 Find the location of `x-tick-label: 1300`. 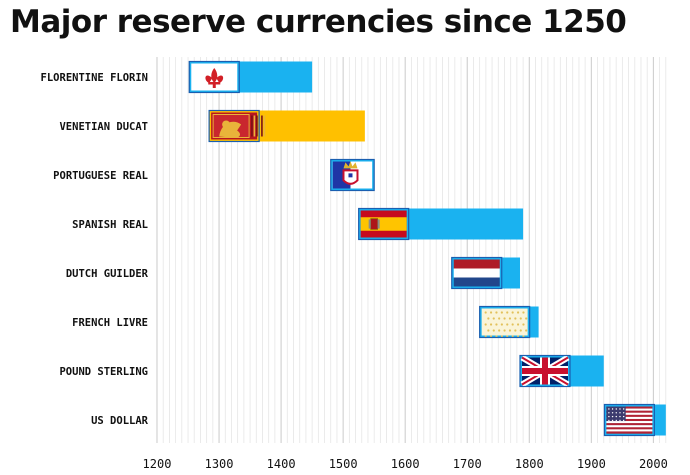

x-tick-label: 1300 is located at coordinates (219, 464).